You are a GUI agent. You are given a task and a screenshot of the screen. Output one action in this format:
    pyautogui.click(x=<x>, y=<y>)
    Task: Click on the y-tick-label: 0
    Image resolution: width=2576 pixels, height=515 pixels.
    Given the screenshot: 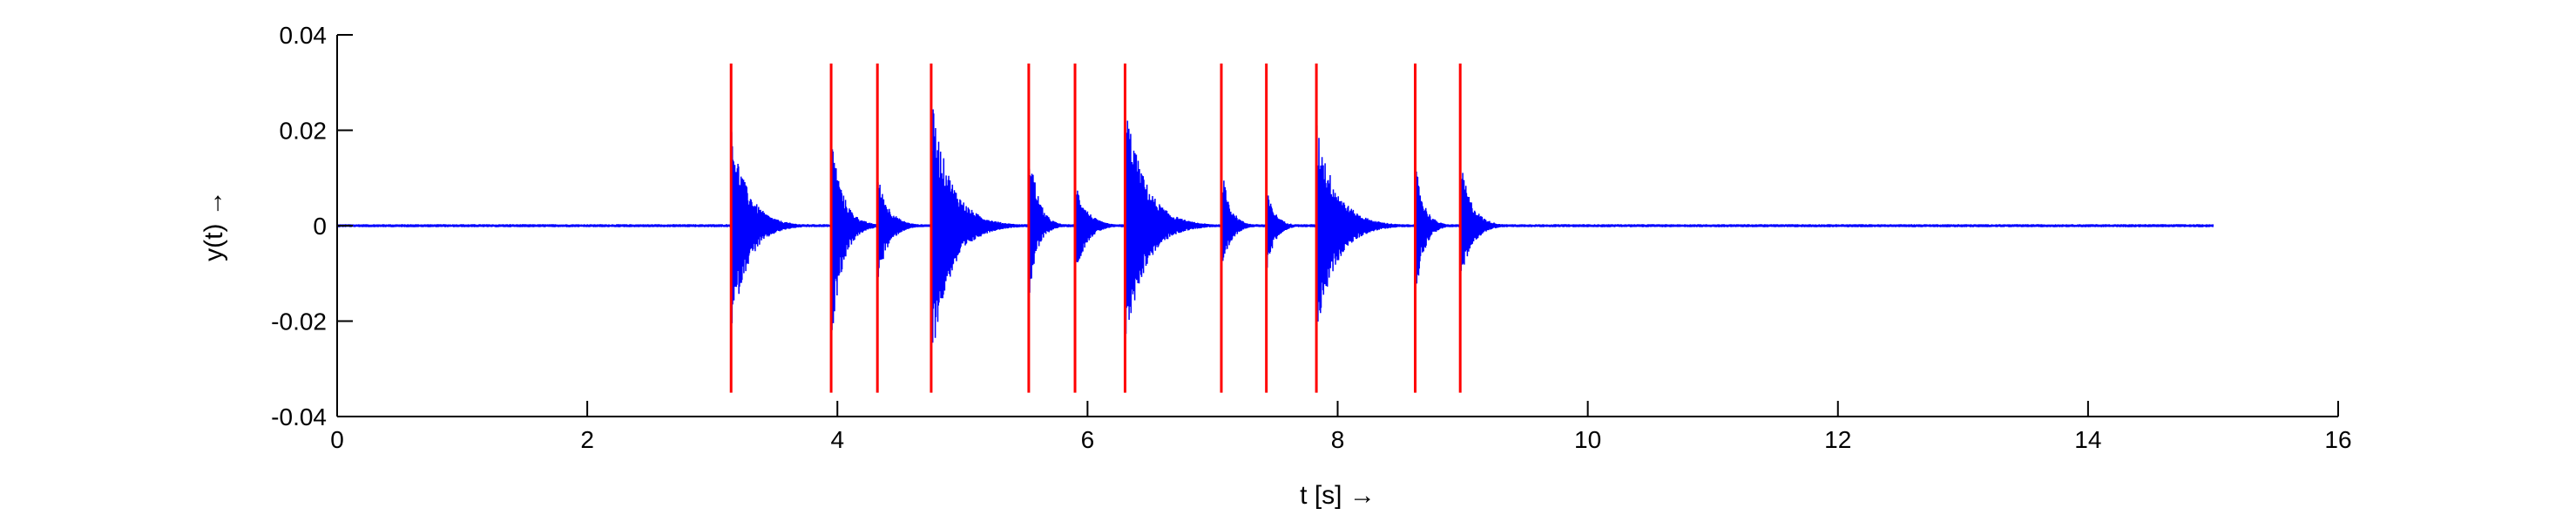 What is the action you would take?
    pyautogui.click(x=320, y=226)
    